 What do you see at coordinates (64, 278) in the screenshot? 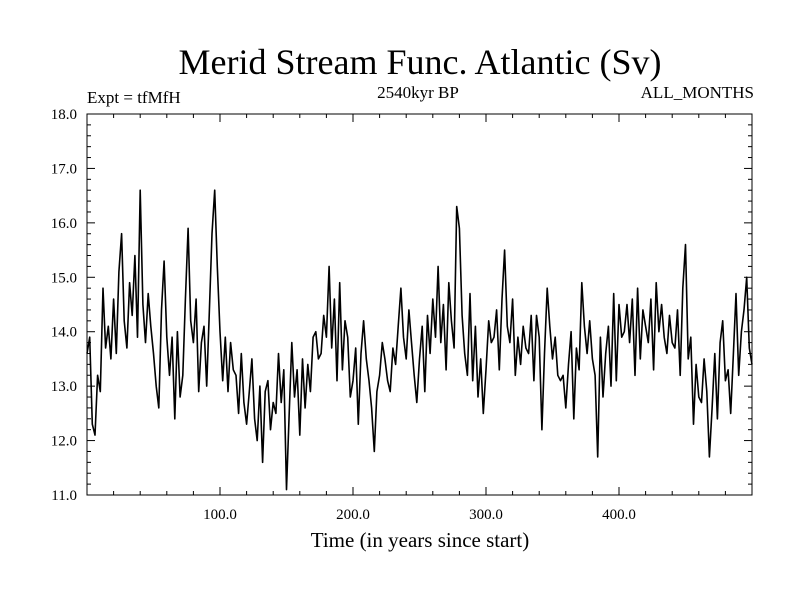
I see `y-tick-label: 15.0` at bounding box center [64, 278].